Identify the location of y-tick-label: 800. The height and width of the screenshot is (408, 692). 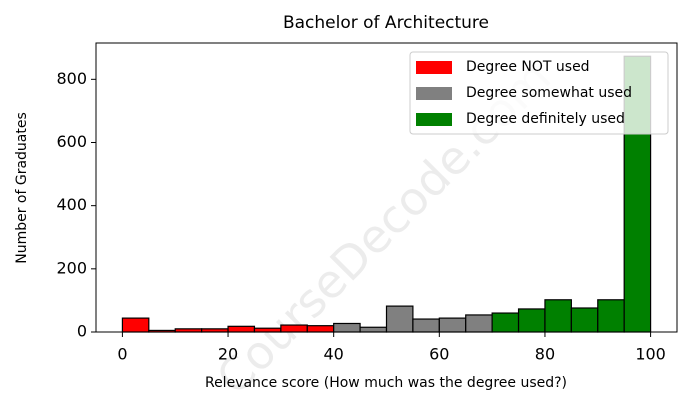
(71, 78).